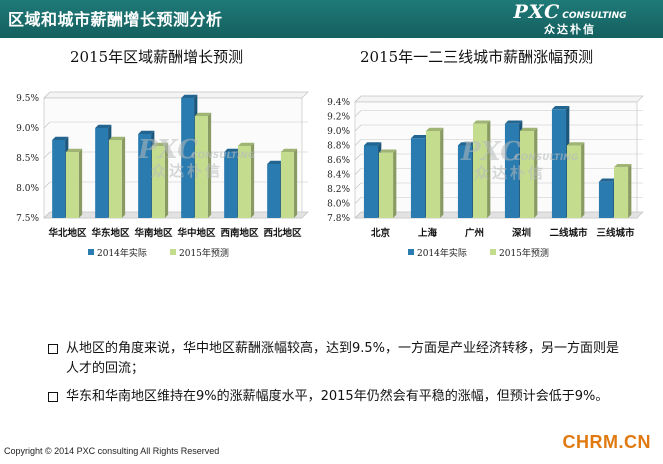  What do you see at coordinates (196, 233) in the screenshot?
I see `category-label: 华中地区` at bounding box center [196, 233].